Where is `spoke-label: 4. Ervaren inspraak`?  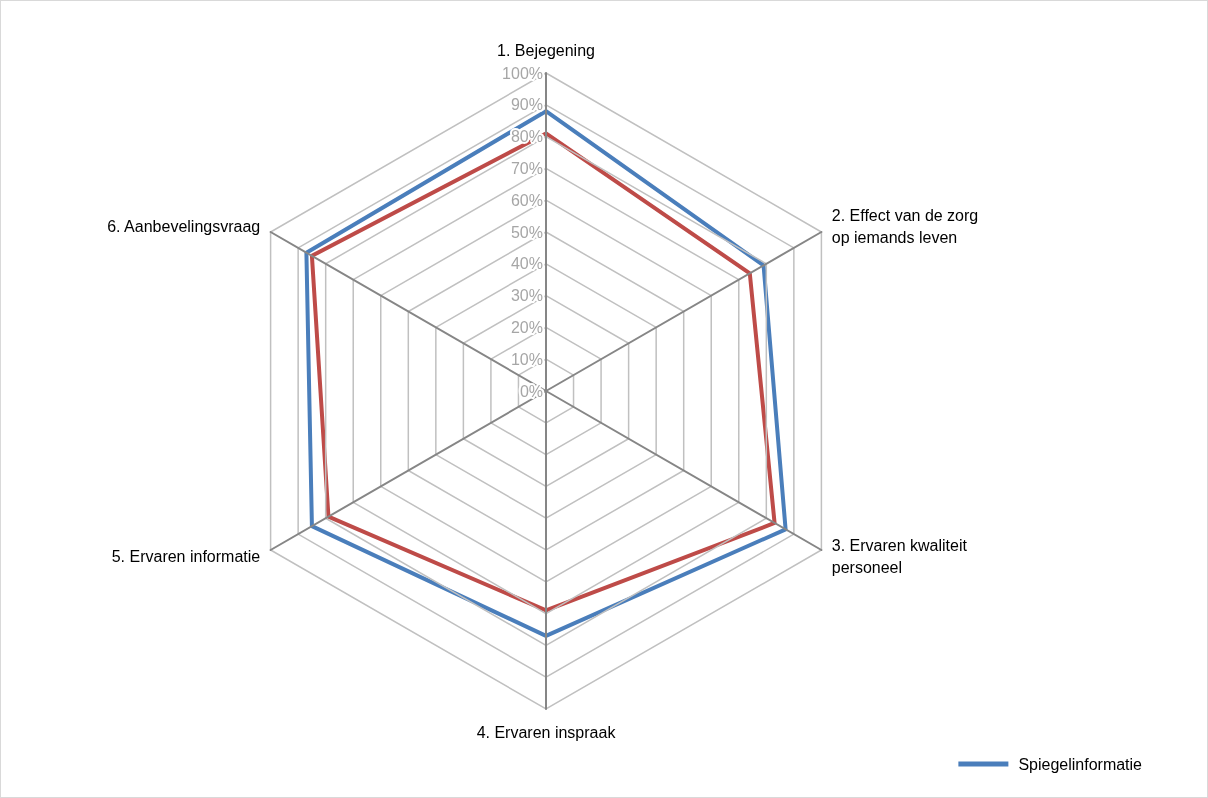
spoke-label: 4. Ervaren inspraak is located at coordinates (546, 732).